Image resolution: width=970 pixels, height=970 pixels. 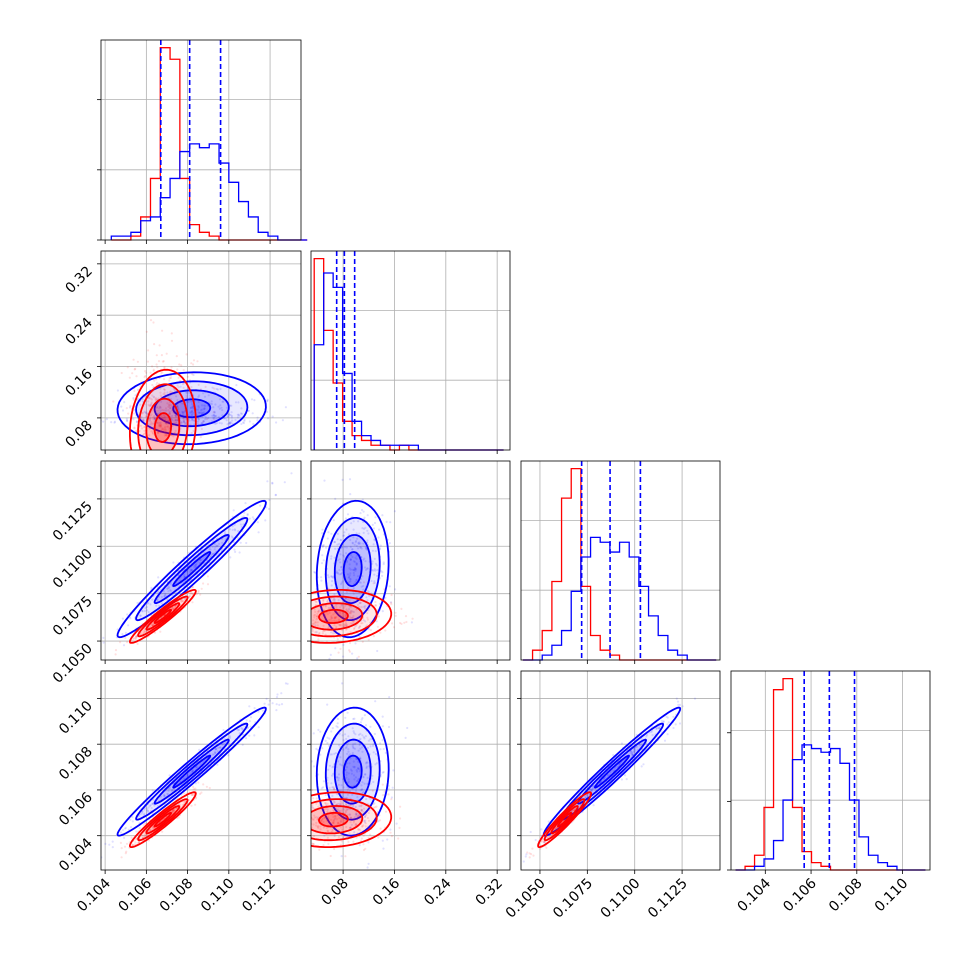 I want to click on y-tick-label: 0.110, so click(x=76, y=718).